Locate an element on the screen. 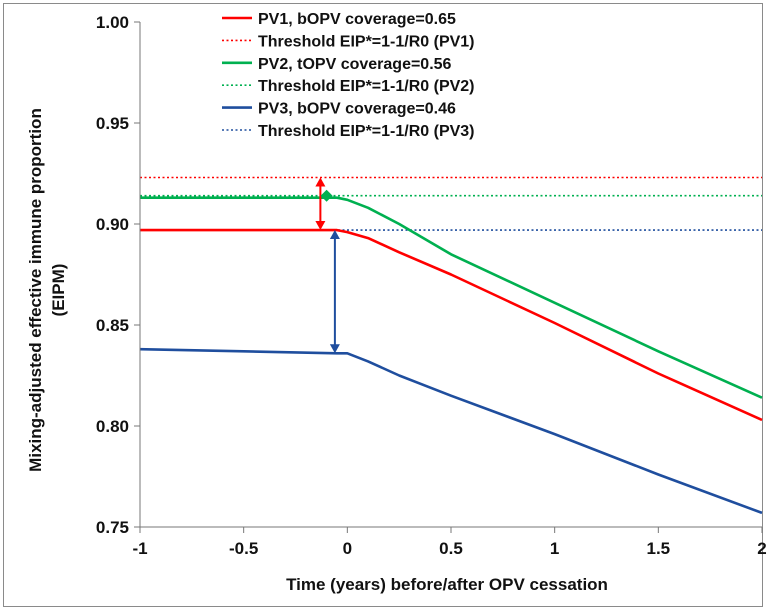 The width and height of the screenshot is (768, 612). x-tick-label: 2 is located at coordinates (761, 548).